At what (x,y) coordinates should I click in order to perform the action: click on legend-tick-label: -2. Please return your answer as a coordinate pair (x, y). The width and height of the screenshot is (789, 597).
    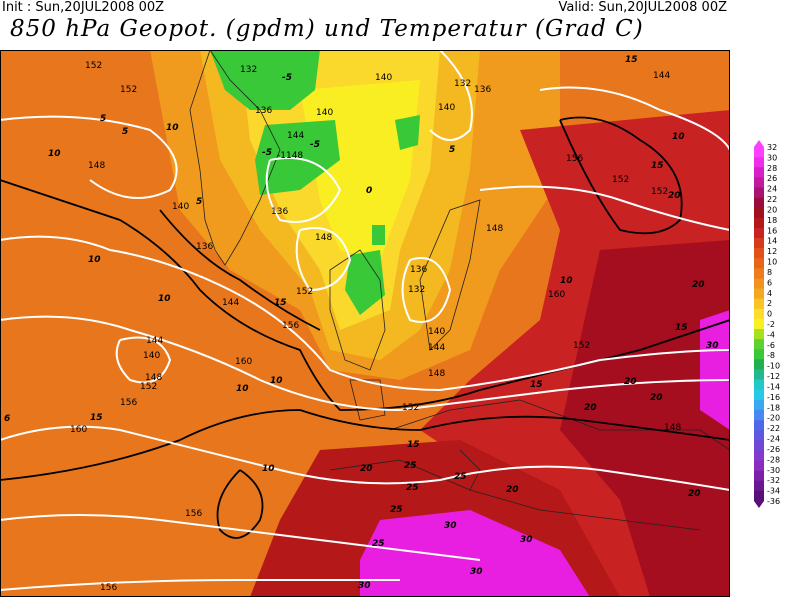
    Looking at the image, I should click on (771, 324).